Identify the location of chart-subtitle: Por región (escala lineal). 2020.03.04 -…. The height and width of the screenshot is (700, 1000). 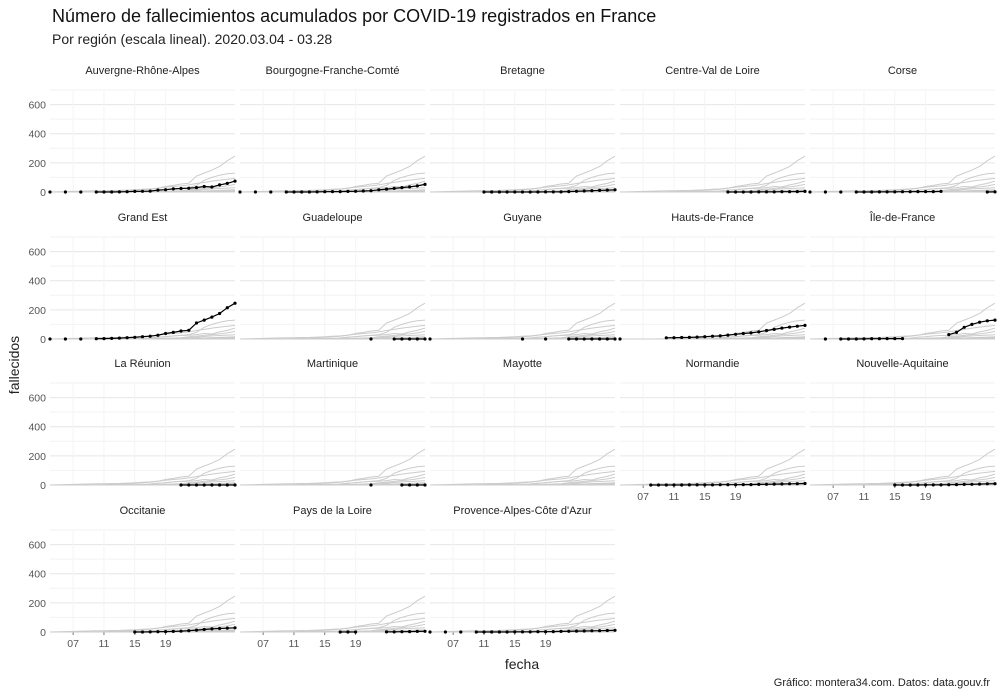
(192, 39).